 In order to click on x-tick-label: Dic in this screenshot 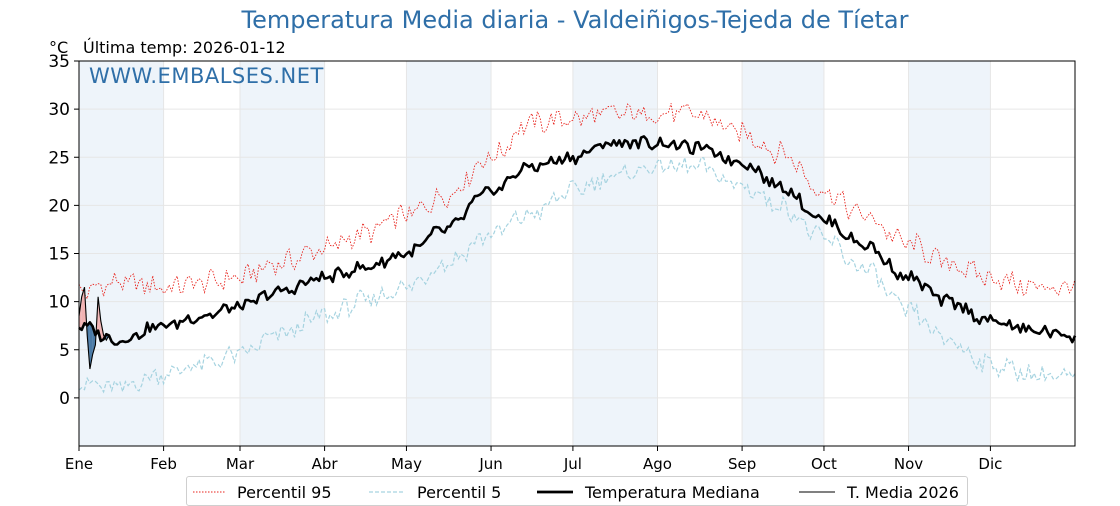, I will do `click(990, 464)`.